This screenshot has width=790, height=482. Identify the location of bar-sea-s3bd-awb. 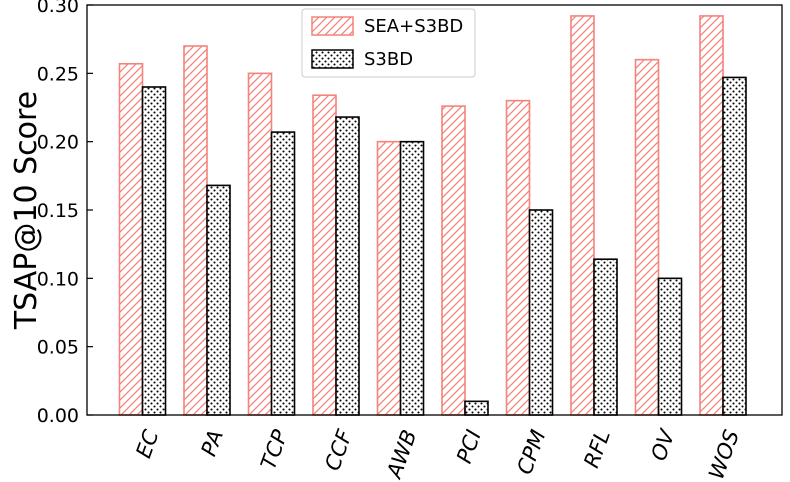
(389, 278).